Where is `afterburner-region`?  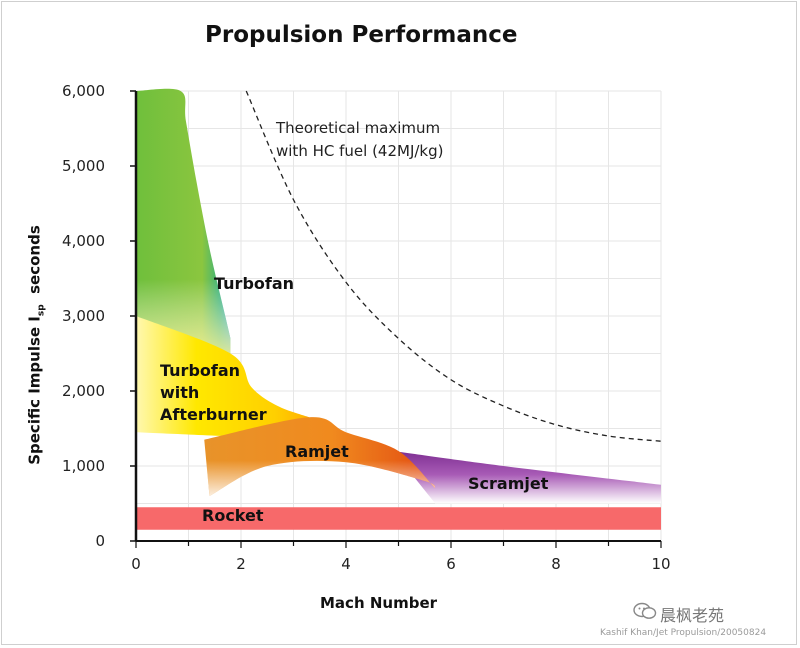
afterburner-region is located at coordinates (223, 378).